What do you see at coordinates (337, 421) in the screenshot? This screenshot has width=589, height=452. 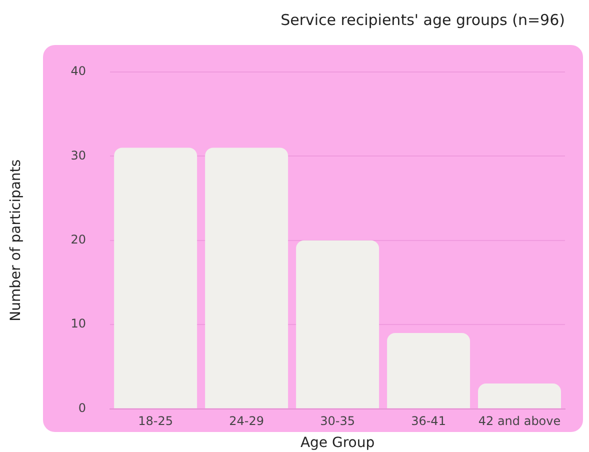 I see `x-tick-label: 30-35` at bounding box center [337, 421].